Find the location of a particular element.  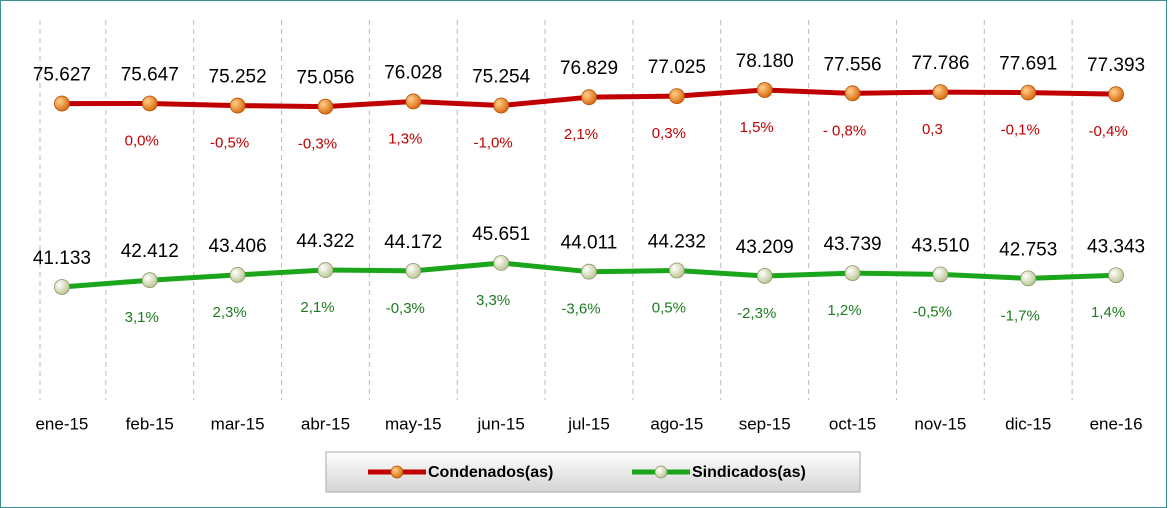

value-label: 77.393 is located at coordinates (1116, 65).